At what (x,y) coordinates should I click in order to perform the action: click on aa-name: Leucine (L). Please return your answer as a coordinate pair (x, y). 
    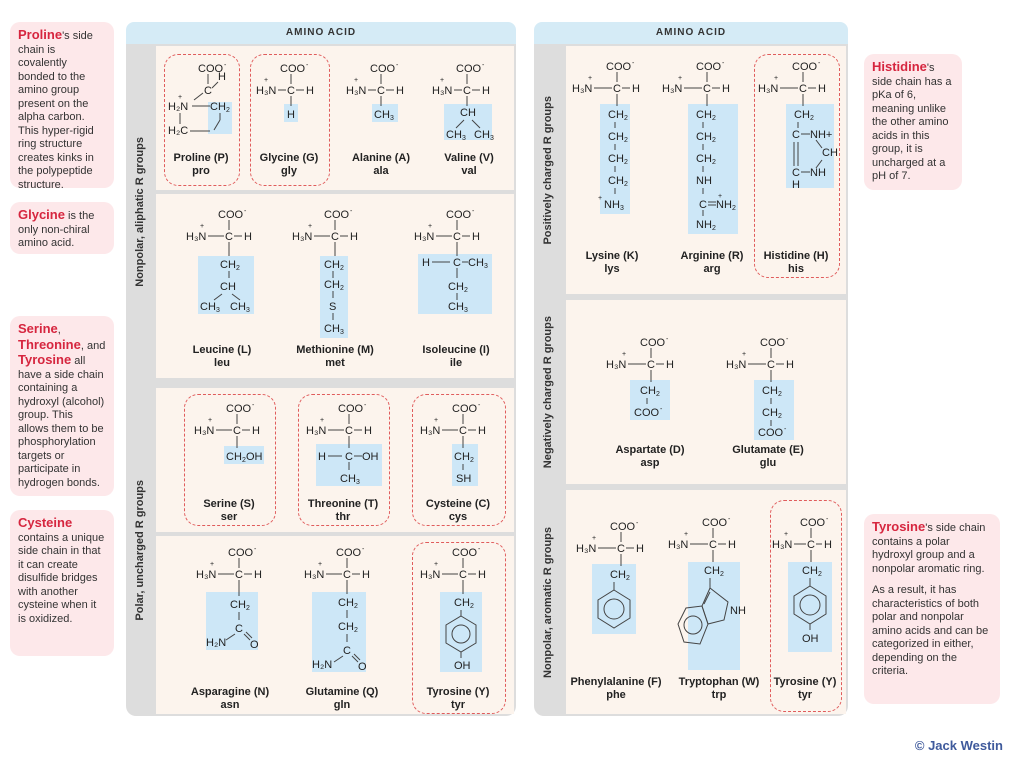
    Looking at the image, I should click on (222, 350).